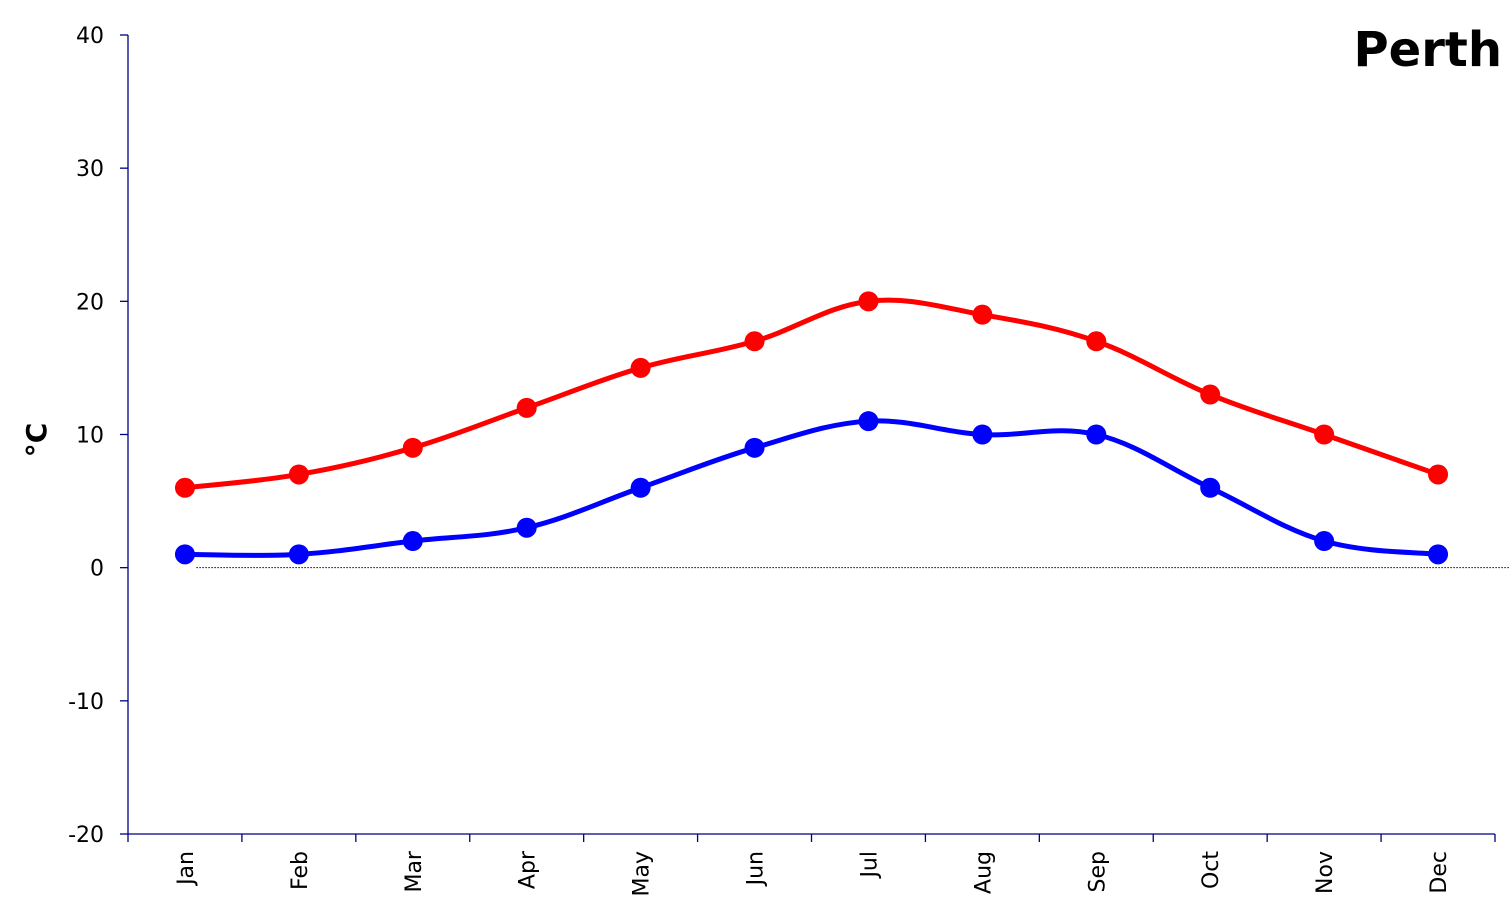 This screenshot has width=1510, height=921. I want to click on series-line, so click(811, 488).